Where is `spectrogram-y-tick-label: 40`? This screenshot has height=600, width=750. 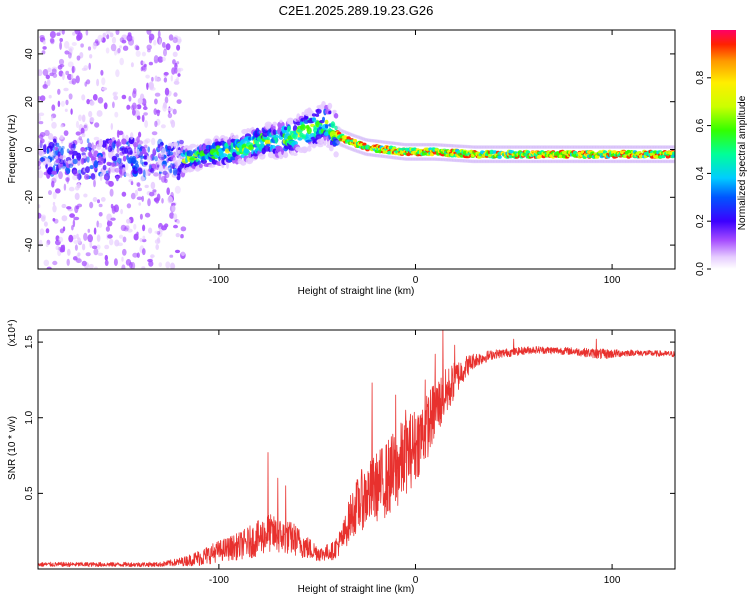 spectrogram-y-tick-label: 40 is located at coordinates (29, 54).